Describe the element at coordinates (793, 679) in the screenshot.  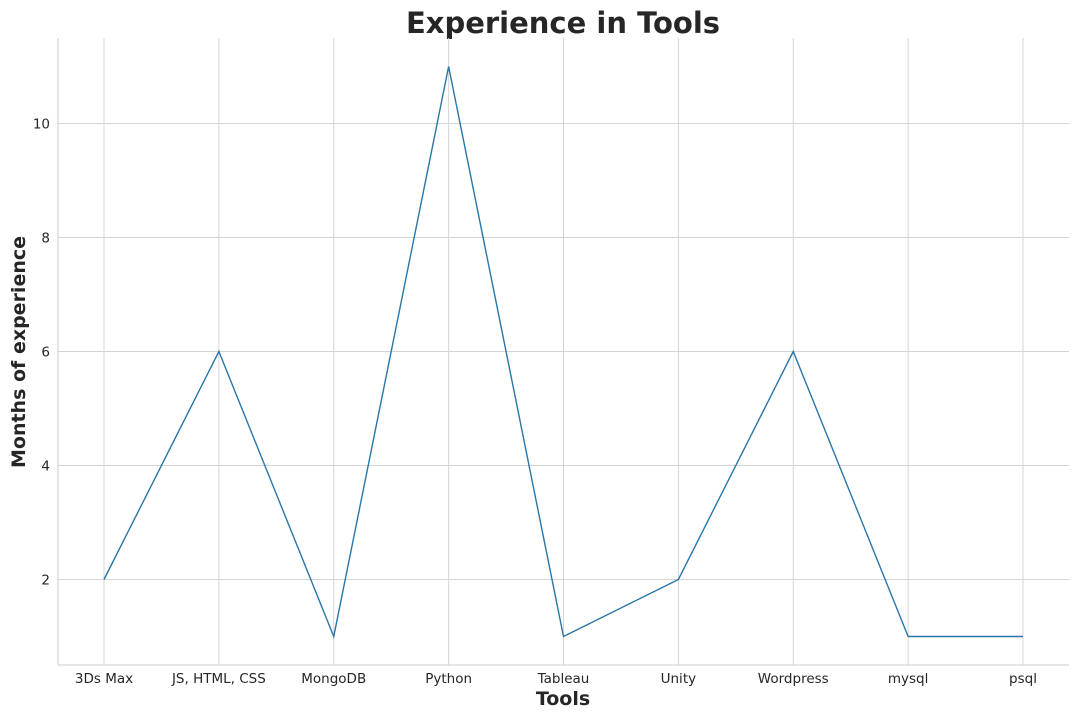
I see `x-tick-label: Wordpress` at that location.